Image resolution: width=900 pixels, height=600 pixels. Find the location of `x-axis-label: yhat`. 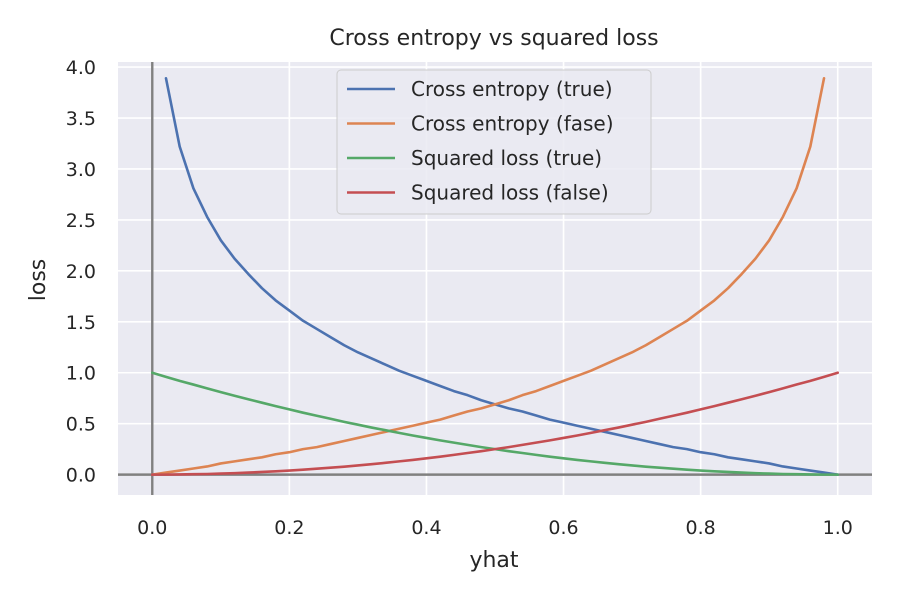

x-axis-label: yhat is located at coordinates (493, 560).